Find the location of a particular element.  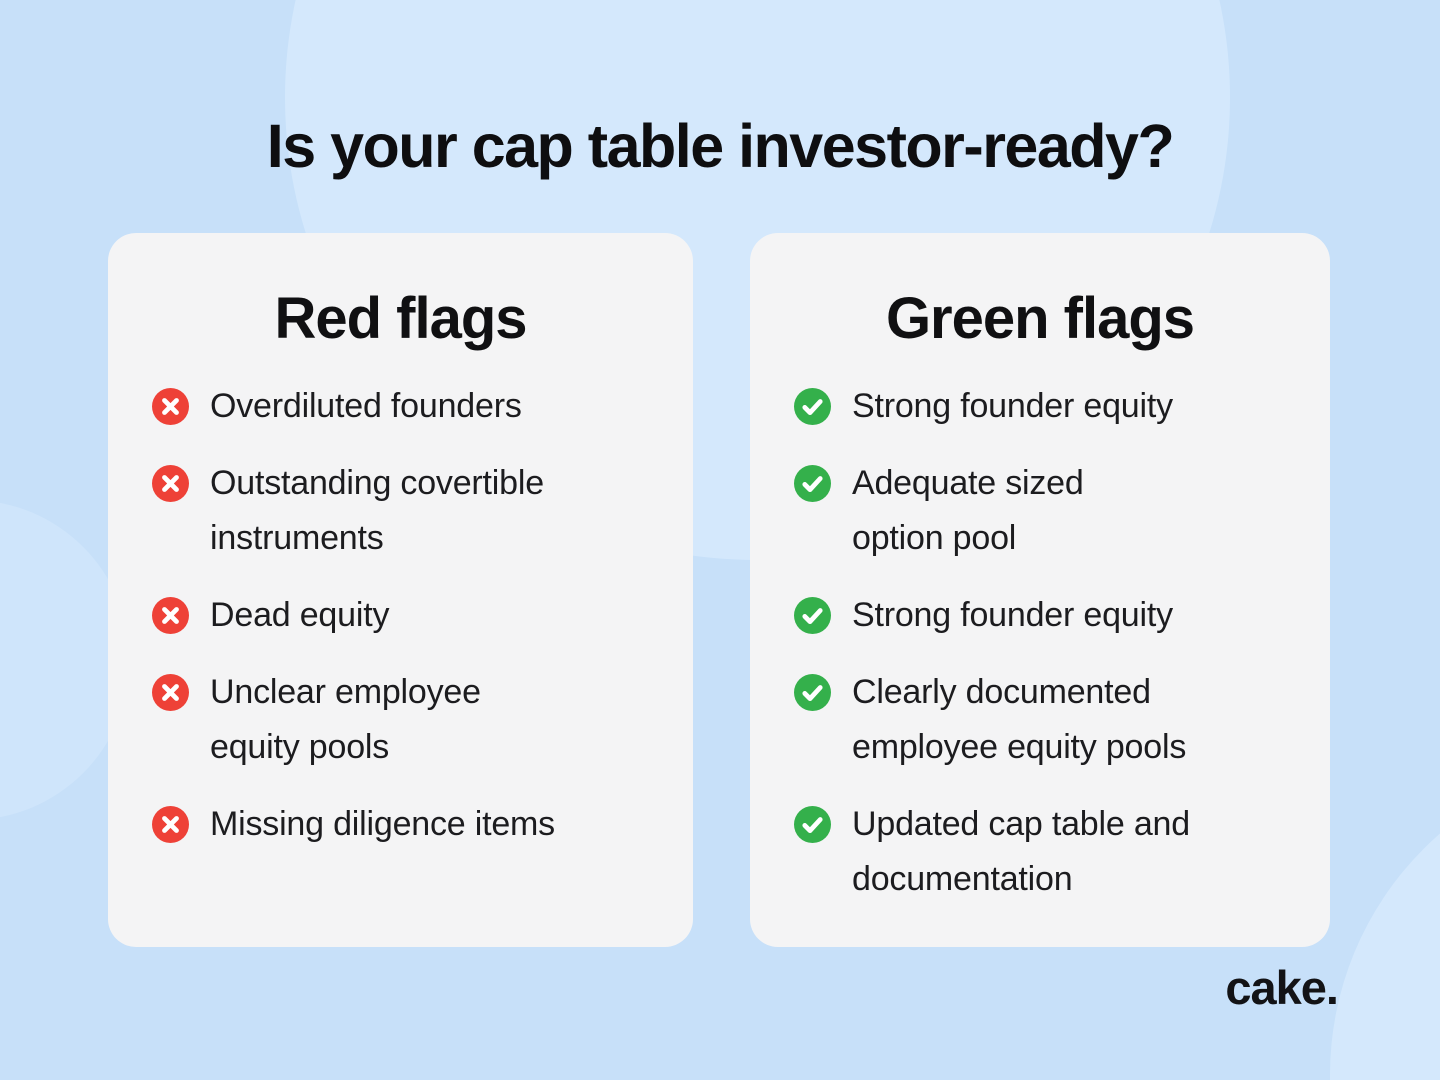

list-item: Updated cap table and documentation is located at coordinates (1042, 852).